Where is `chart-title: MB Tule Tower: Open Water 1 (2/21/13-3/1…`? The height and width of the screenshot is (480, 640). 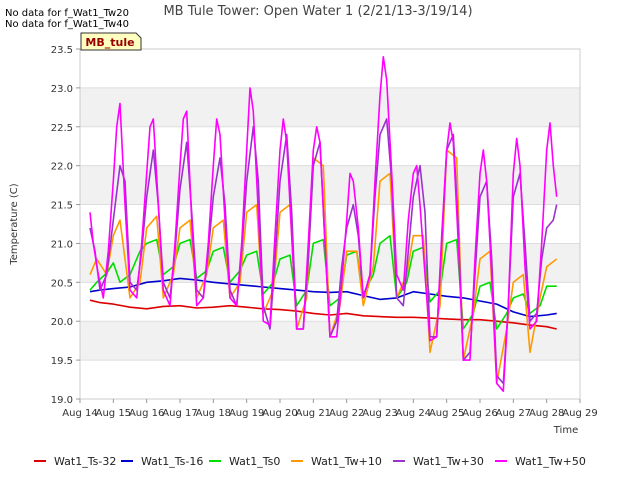 chart-title: MB Tule Tower: Open Water 1 (2/21/13-3/1… is located at coordinates (317, 11).